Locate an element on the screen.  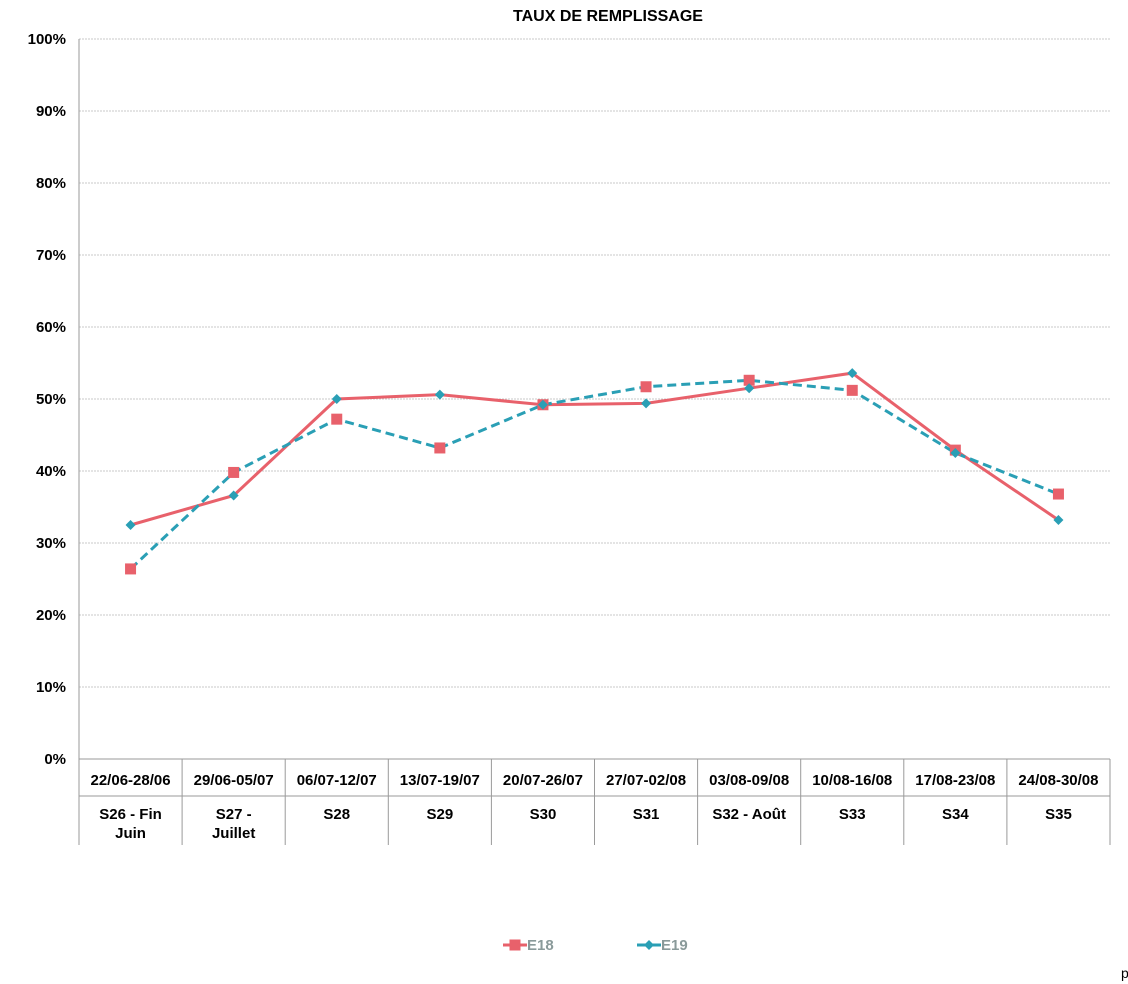
x-tick-label-week: S29 is located at coordinates (439, 814).